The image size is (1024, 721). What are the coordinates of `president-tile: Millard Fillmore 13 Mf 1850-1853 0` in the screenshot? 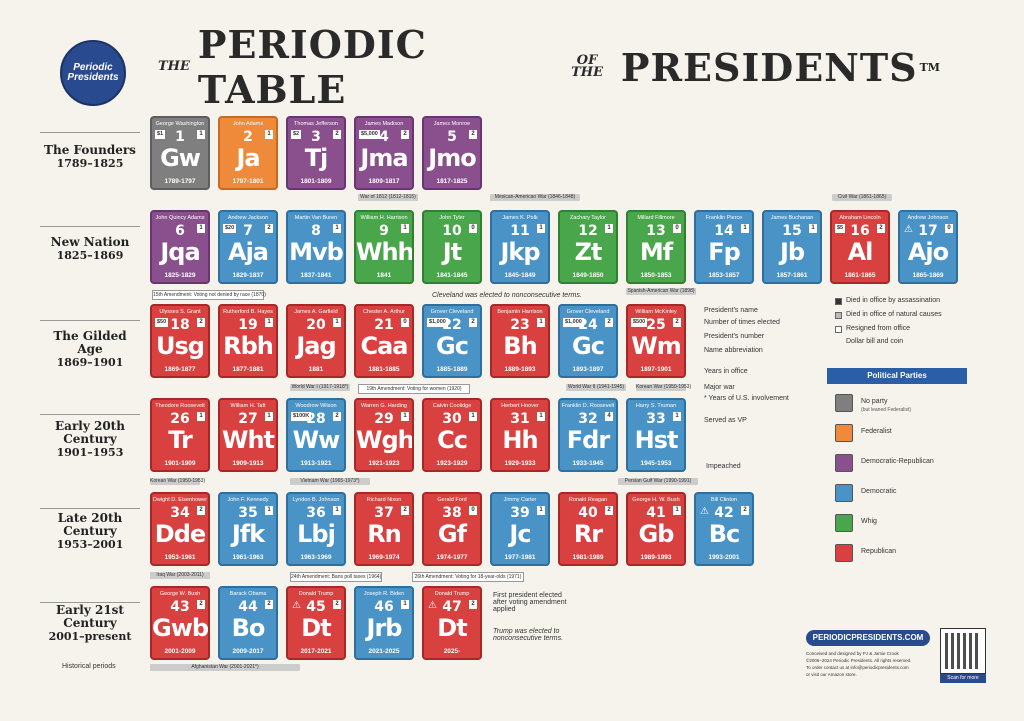 It's located at (656, 247).